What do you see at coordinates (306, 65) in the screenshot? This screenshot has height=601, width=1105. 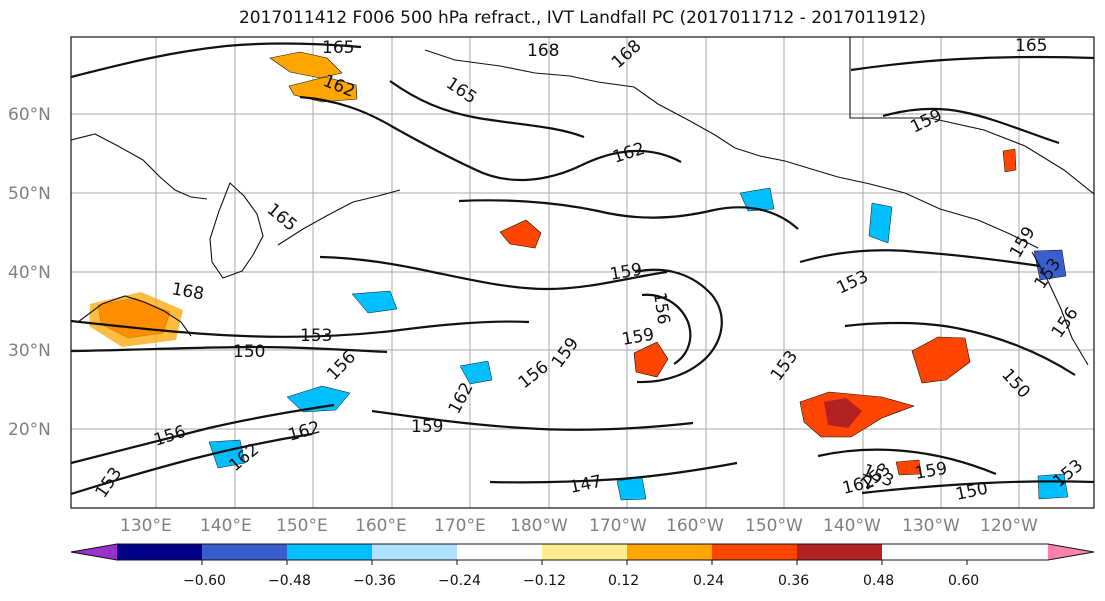 I see `shade-orange-alaska` at bounding box center [306, 65].